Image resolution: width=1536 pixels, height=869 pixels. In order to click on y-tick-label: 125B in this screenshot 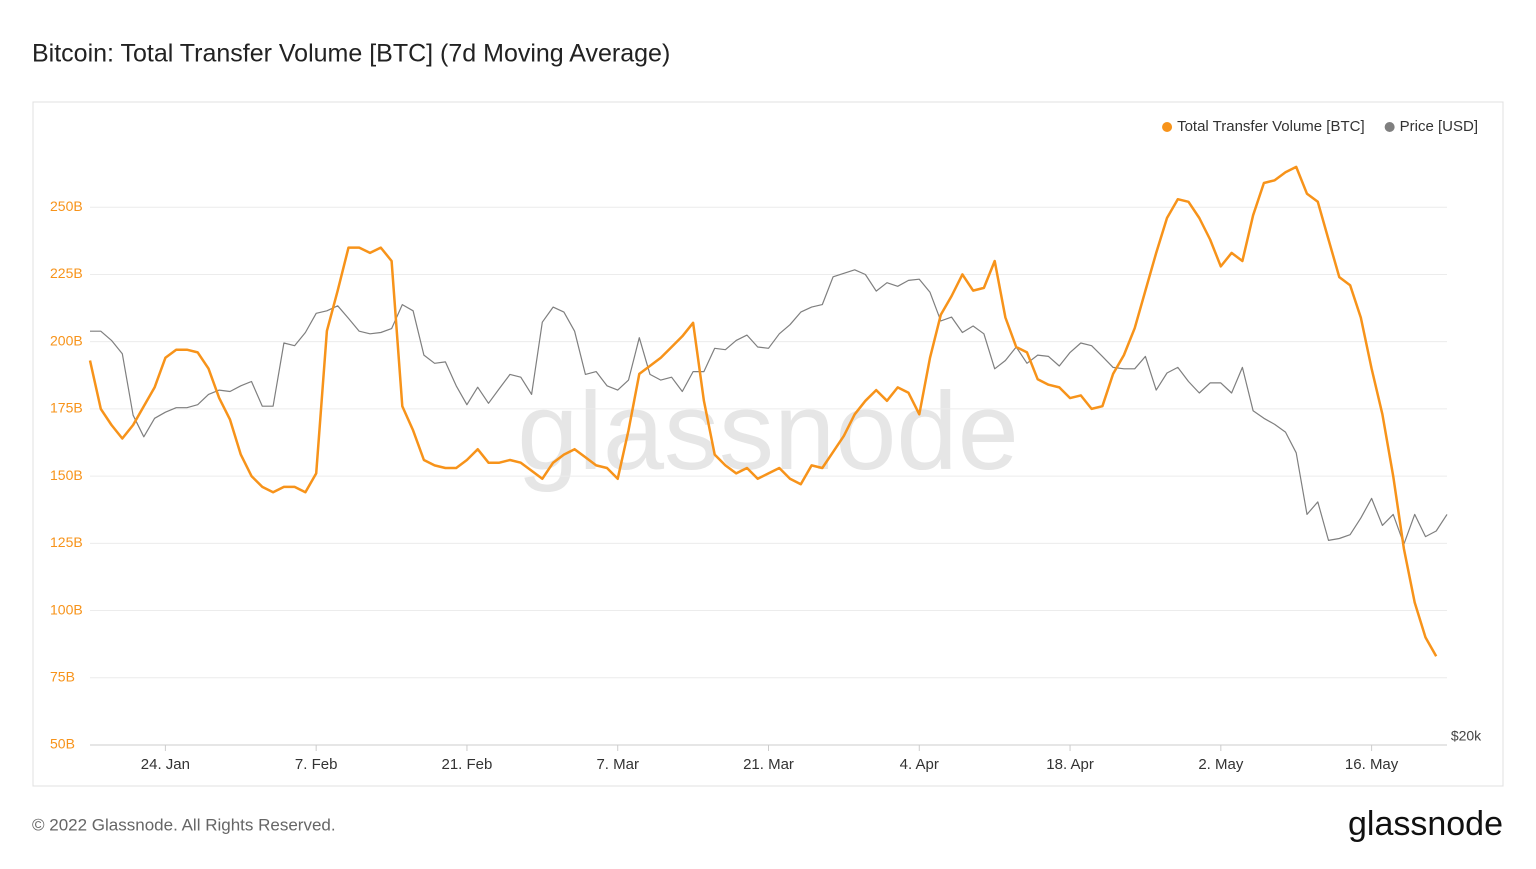, I will do `click(66, 542)`.